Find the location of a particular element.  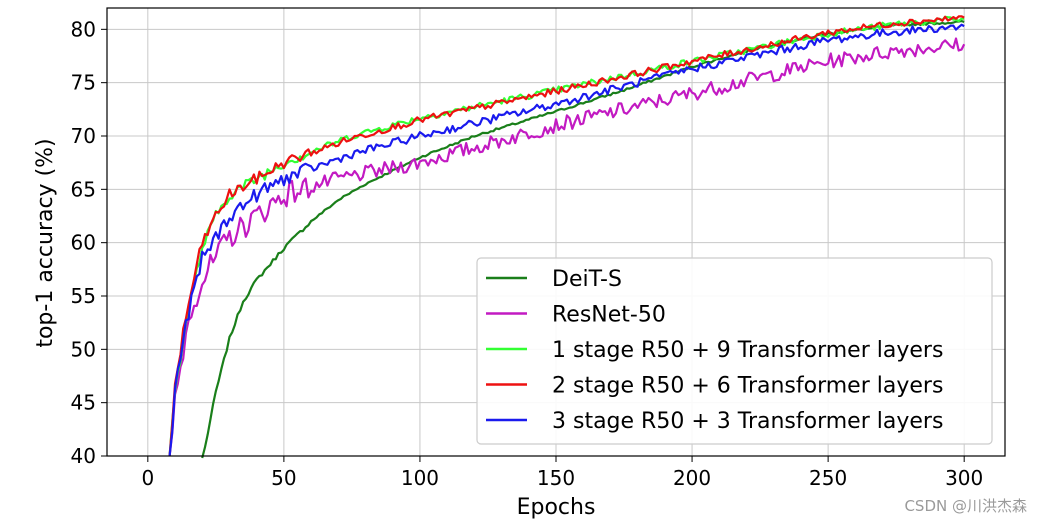

y-tick-label: 65 is located at coordinates (83, 189).